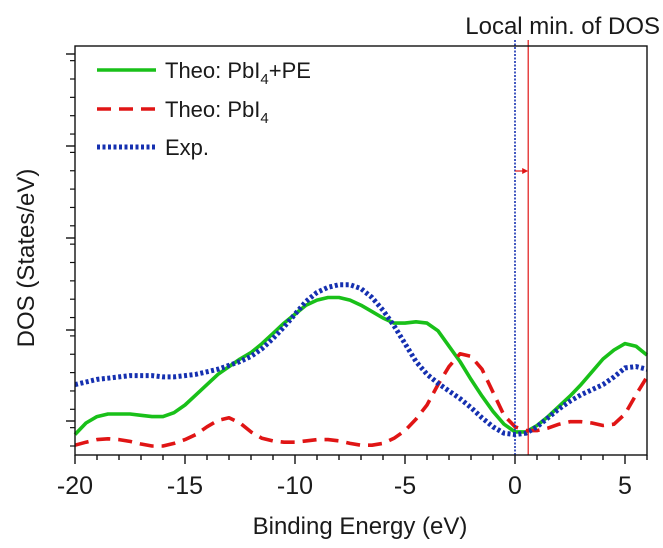  I want to click on local-min-annotation: Local min. of DOS, so click(562, 26).